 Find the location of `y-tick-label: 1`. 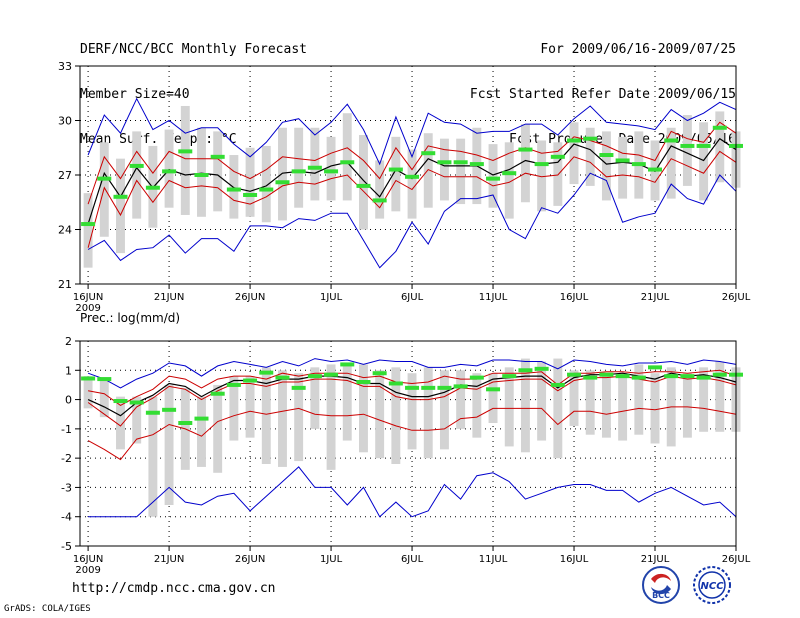

y-tick-label: 1 is located at coordinates (68, 370).